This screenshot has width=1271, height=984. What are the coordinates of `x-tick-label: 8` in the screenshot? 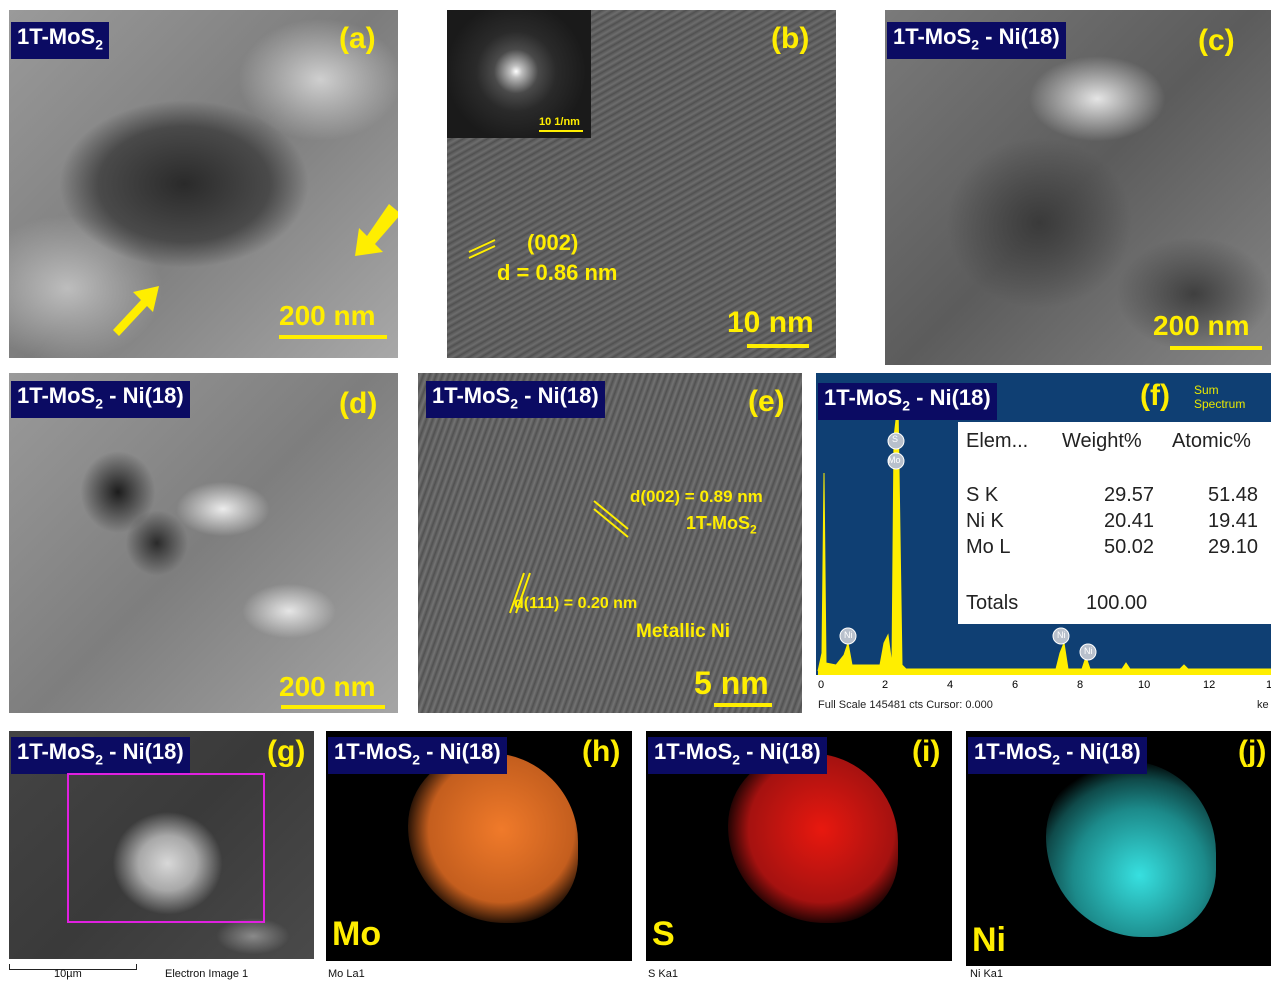 It's located at (1080, 685).